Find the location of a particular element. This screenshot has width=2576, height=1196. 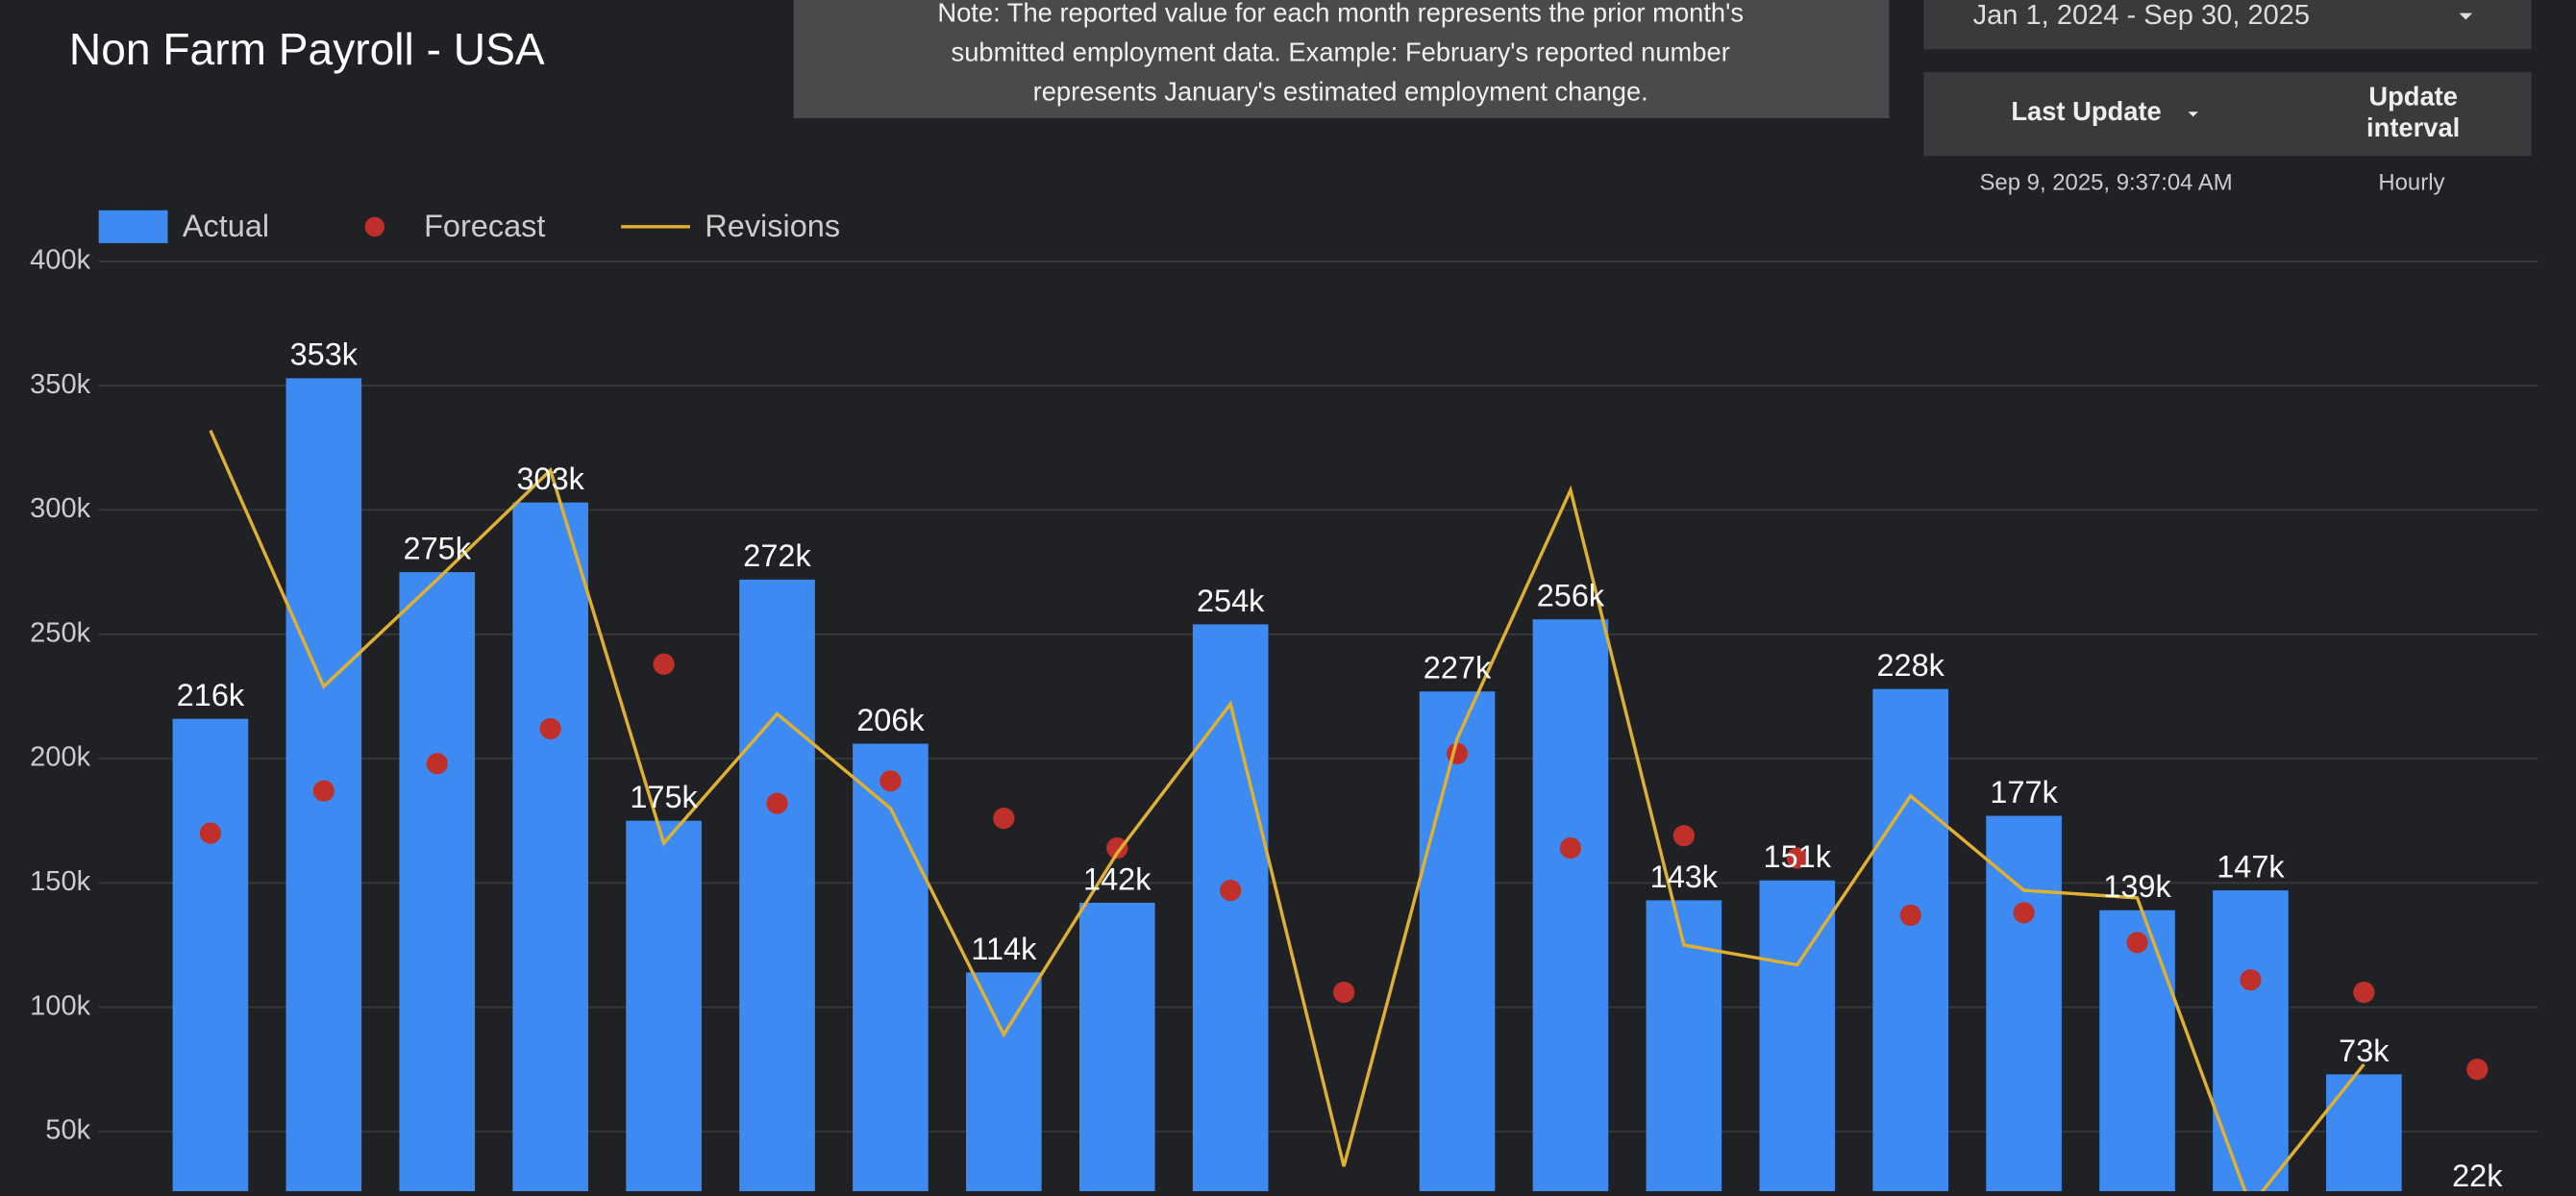

note-box is located at coordinates (1341, 59).